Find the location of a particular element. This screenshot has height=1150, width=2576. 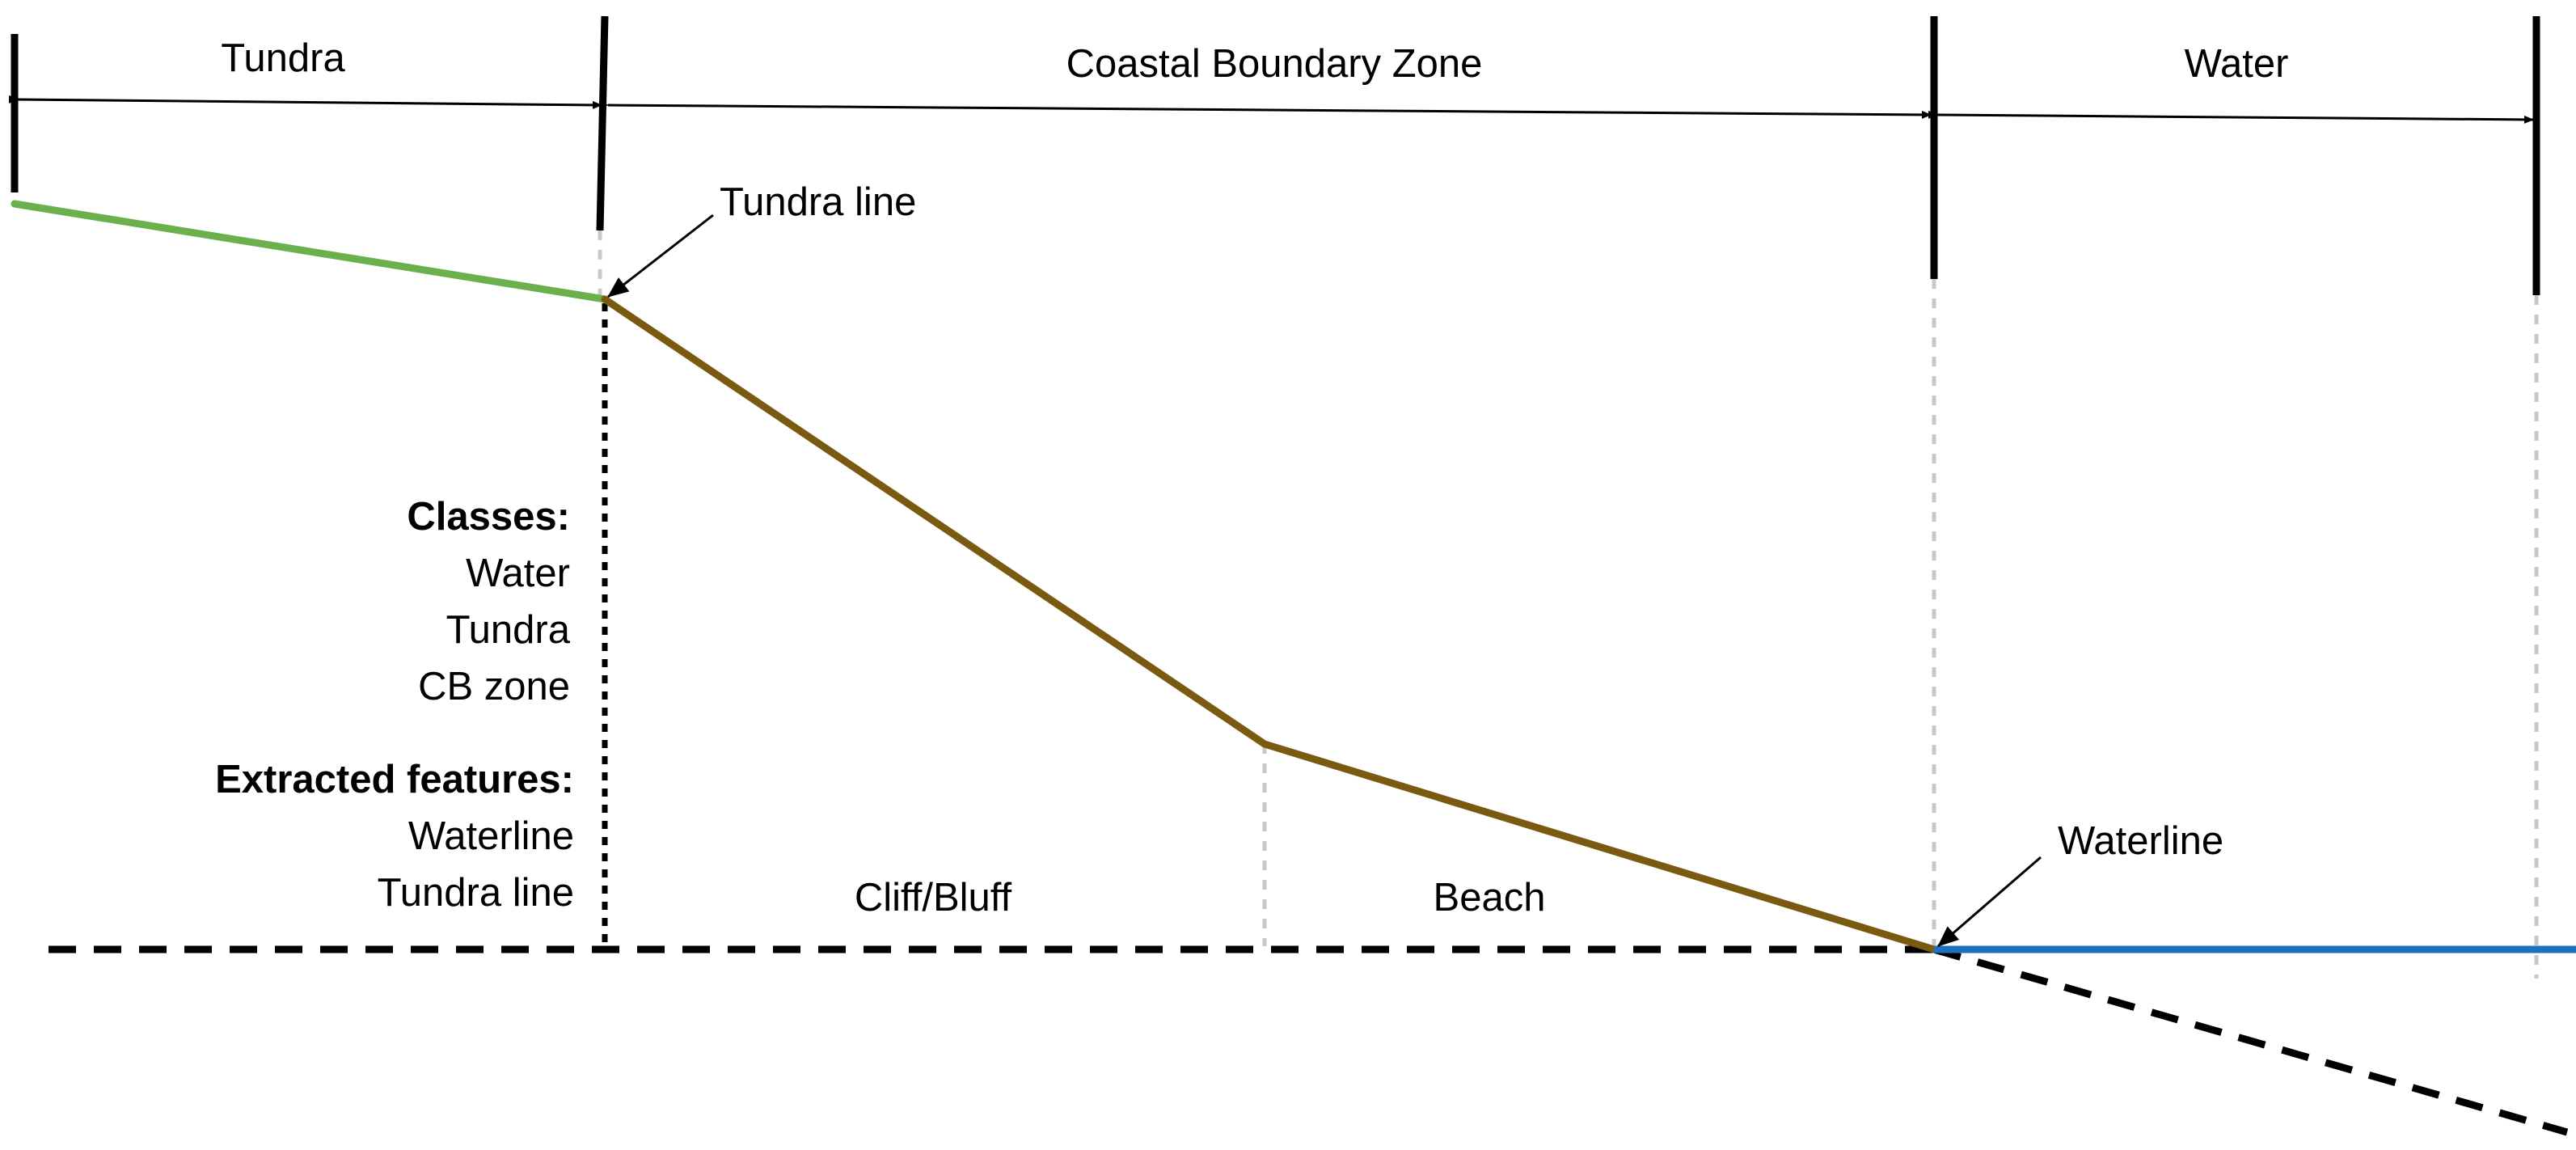

legend-classes-heading: Classes: is located at coordinates (489, 517).